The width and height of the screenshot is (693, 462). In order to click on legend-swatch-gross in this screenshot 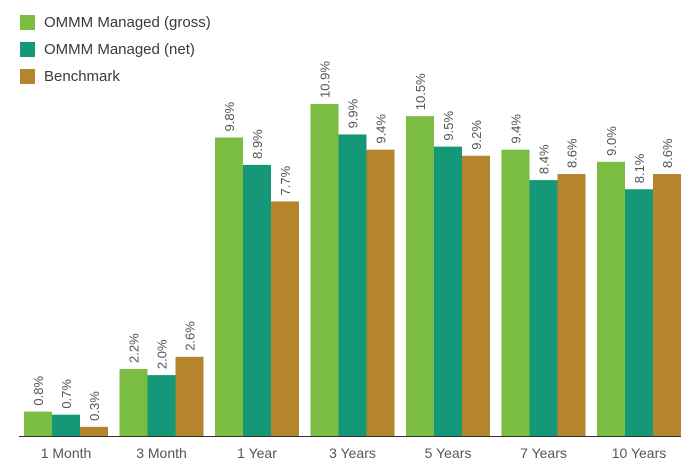, I will do `click(27, 22)`.